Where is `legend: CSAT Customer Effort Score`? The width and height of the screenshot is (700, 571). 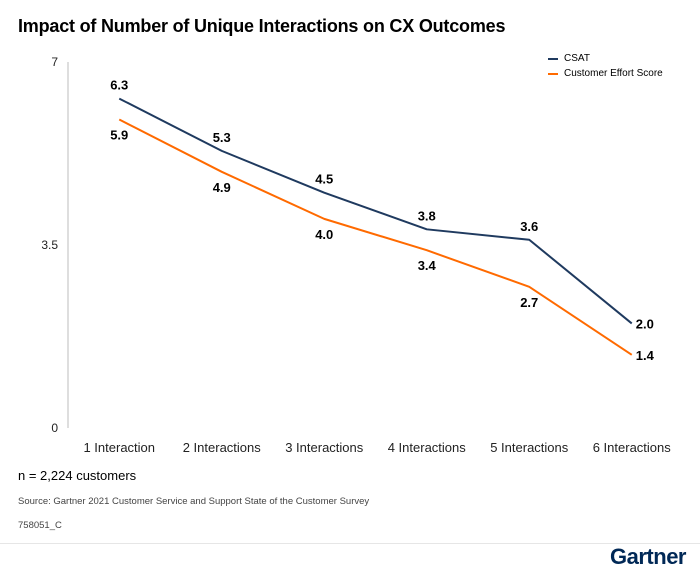 legend: CSAT Customer Effort Score is located at coordinates (605, 66).